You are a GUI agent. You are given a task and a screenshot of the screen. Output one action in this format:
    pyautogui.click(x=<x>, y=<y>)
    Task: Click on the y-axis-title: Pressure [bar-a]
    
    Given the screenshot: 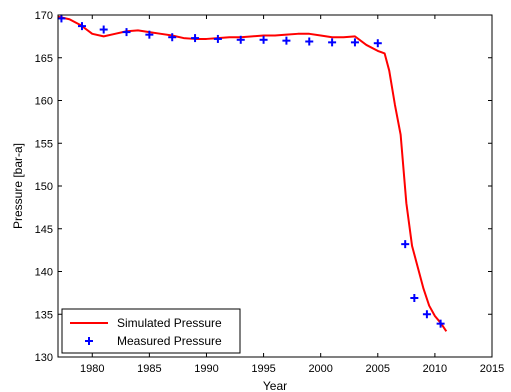 What is the action you would take?
    pyautogui.click(x=18, y=186)
    